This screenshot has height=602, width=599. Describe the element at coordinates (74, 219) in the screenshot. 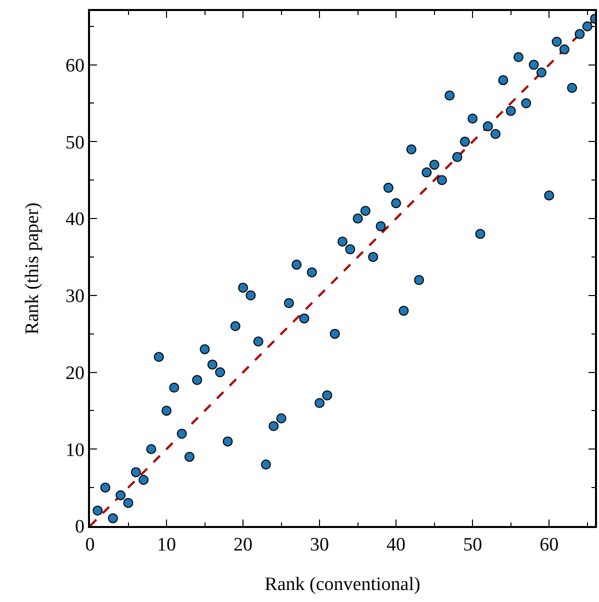

I see `y-tick-label: 40` at that location.